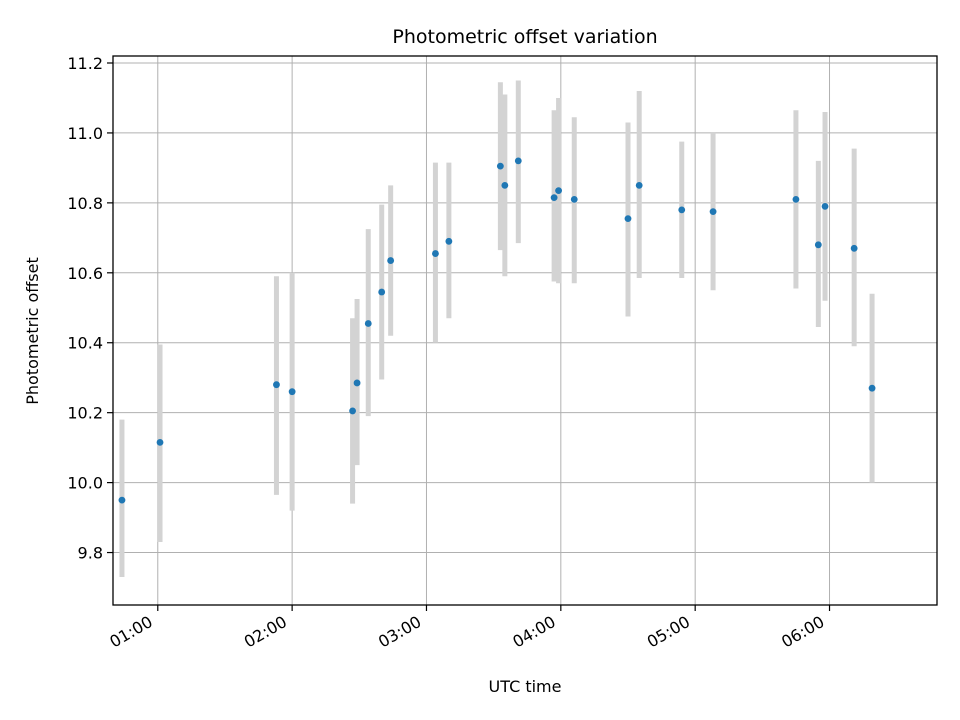 This screenshot has width=960, height=720. I want to click on y-tick-label: 10.6, so click(85, 273).